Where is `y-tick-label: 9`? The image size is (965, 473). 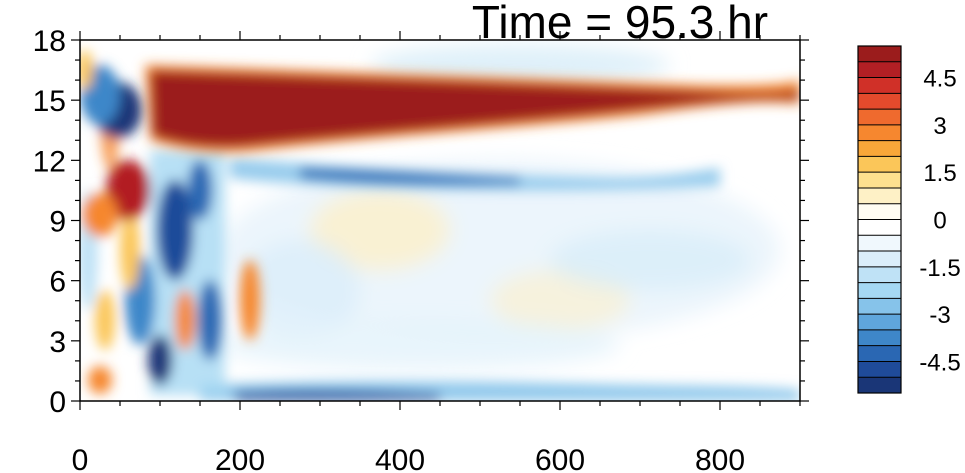
y-tick-label: 9 is located at coordinates (57, 222).